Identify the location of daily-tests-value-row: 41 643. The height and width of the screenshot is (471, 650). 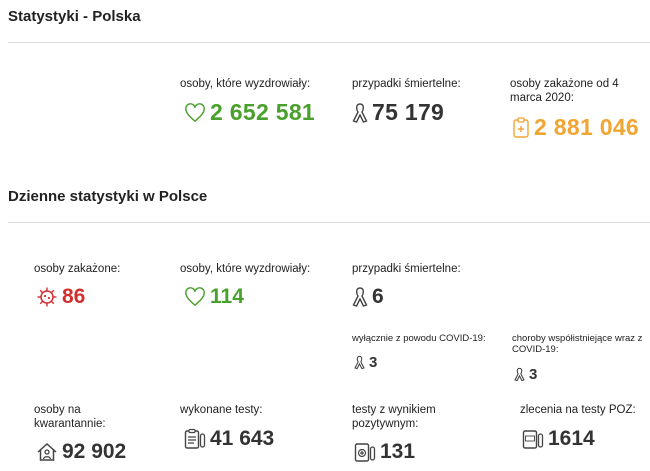
(229, 439).